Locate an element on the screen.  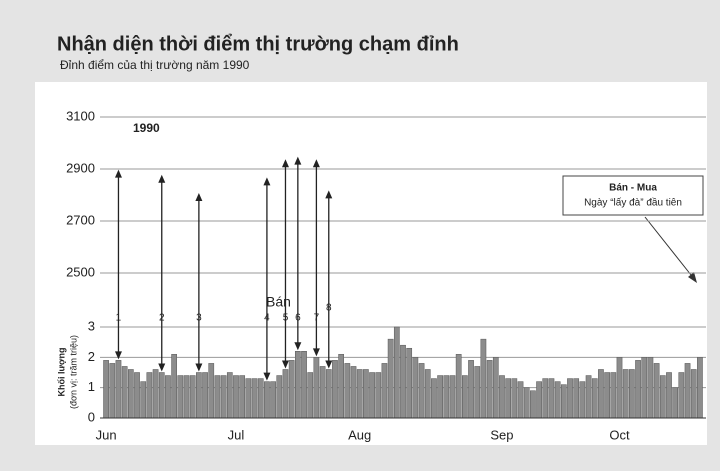
y-tick-label: 1 is located at coordinates (91, 386).